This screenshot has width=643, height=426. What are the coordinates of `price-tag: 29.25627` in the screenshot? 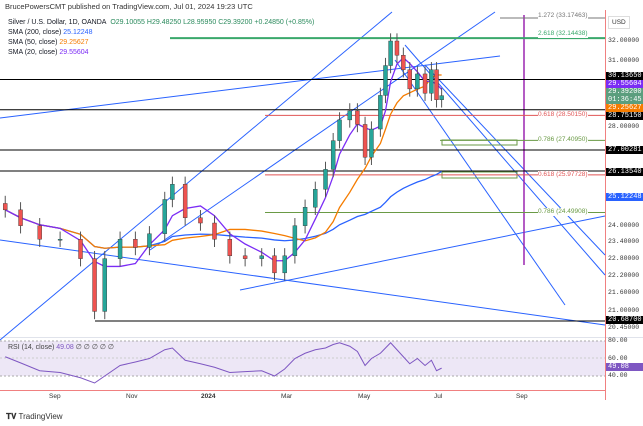 It's located at (624, 108).